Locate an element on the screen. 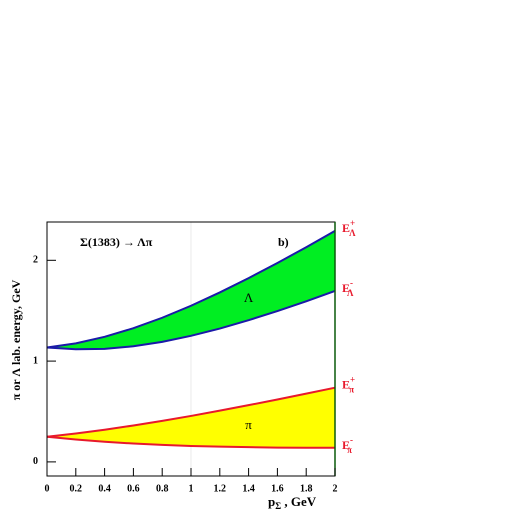 The width and height of the screenshot is (518, 518). band-name: Λ is located at coordinates (249, 297).